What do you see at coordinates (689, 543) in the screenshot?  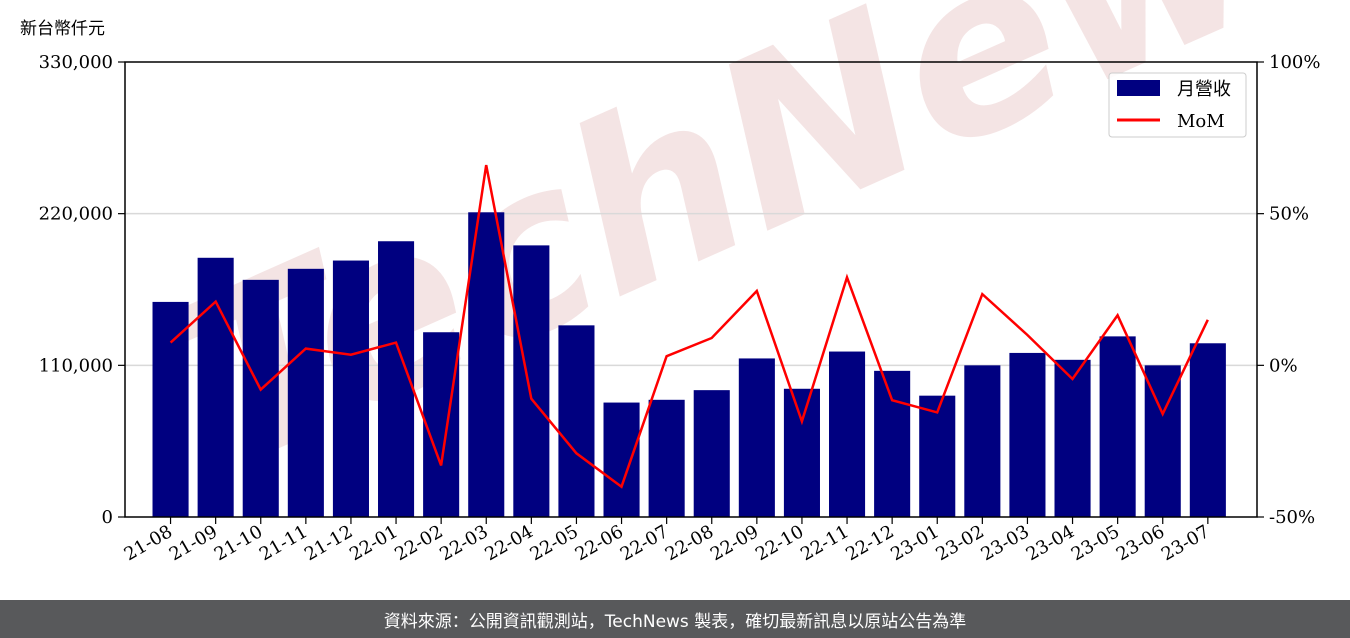 I see `x-tick-label: 22-08` at bounding box center [689, 543].